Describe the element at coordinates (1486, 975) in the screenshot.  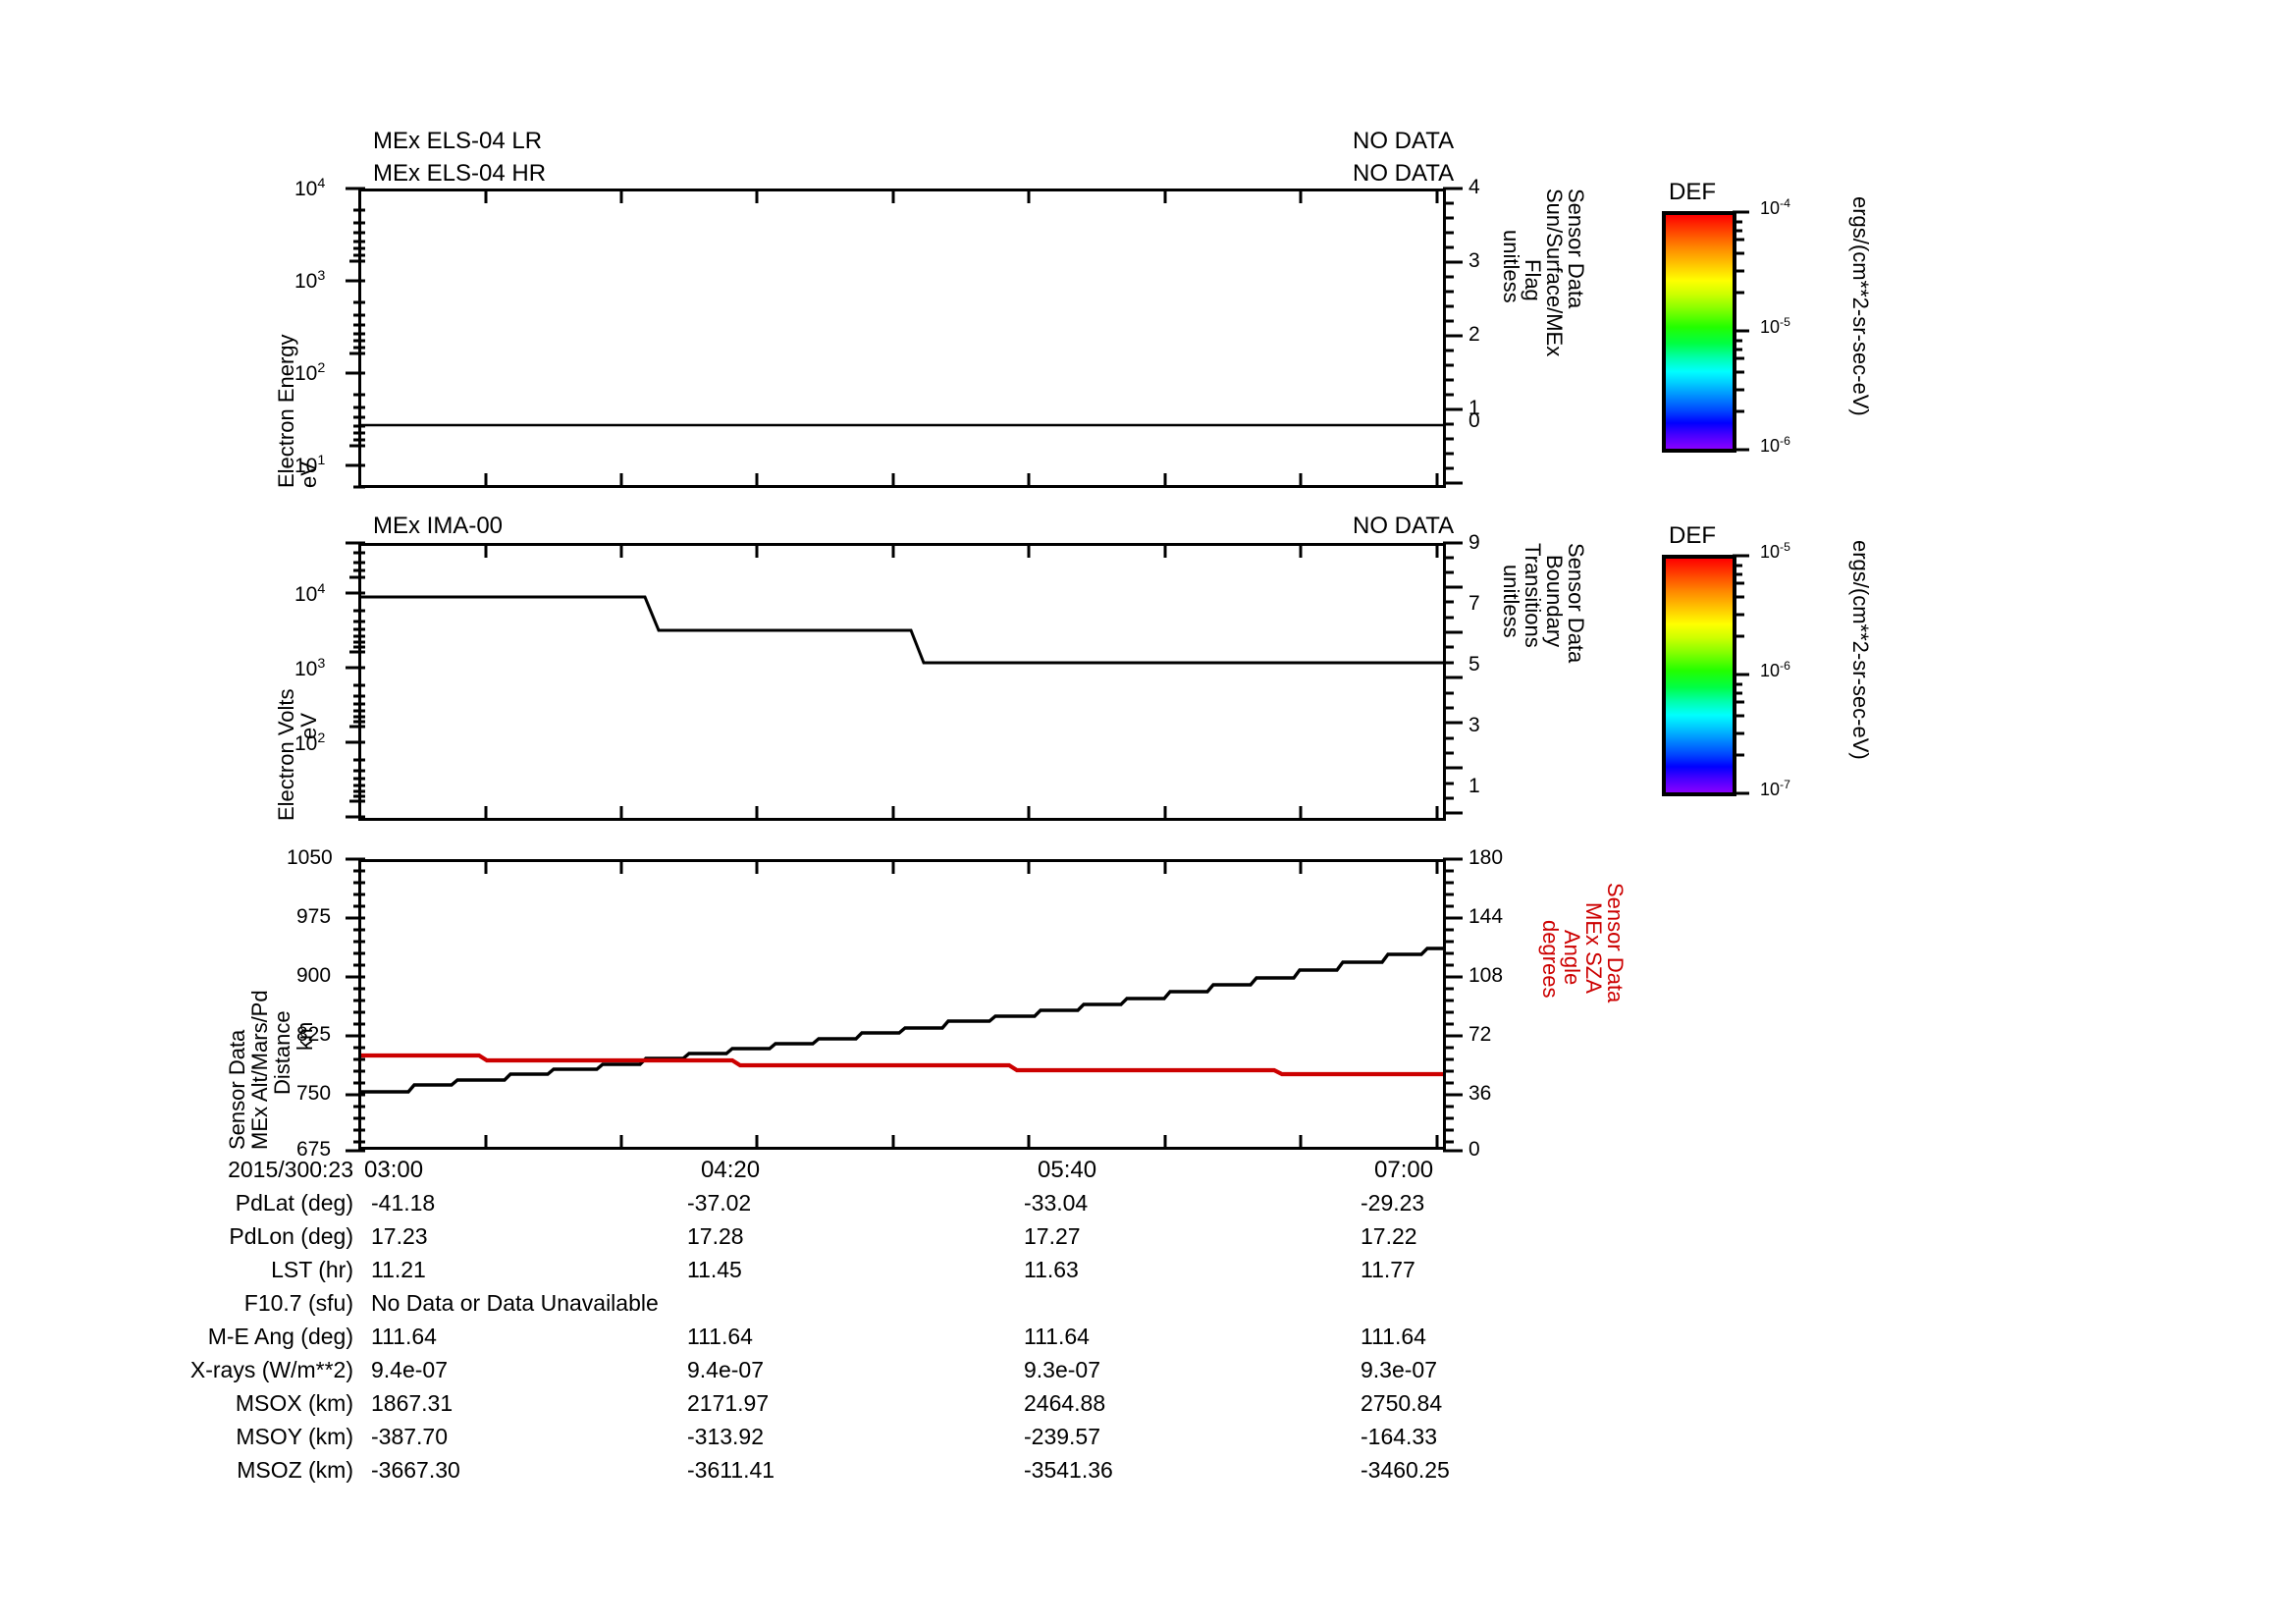
I see `alt-rtick-108: 108` at that location.